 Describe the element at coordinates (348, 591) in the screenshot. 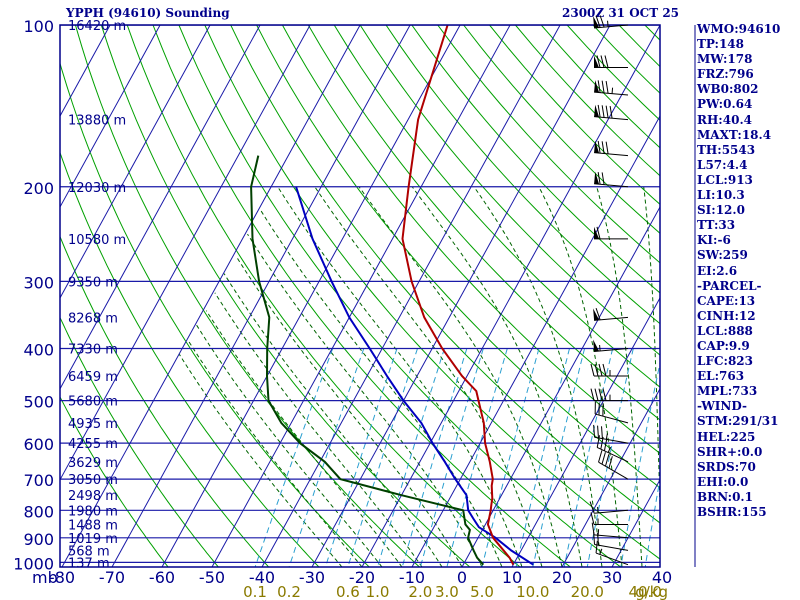

I see `mixing-ratio-label: 0.6` at that location.